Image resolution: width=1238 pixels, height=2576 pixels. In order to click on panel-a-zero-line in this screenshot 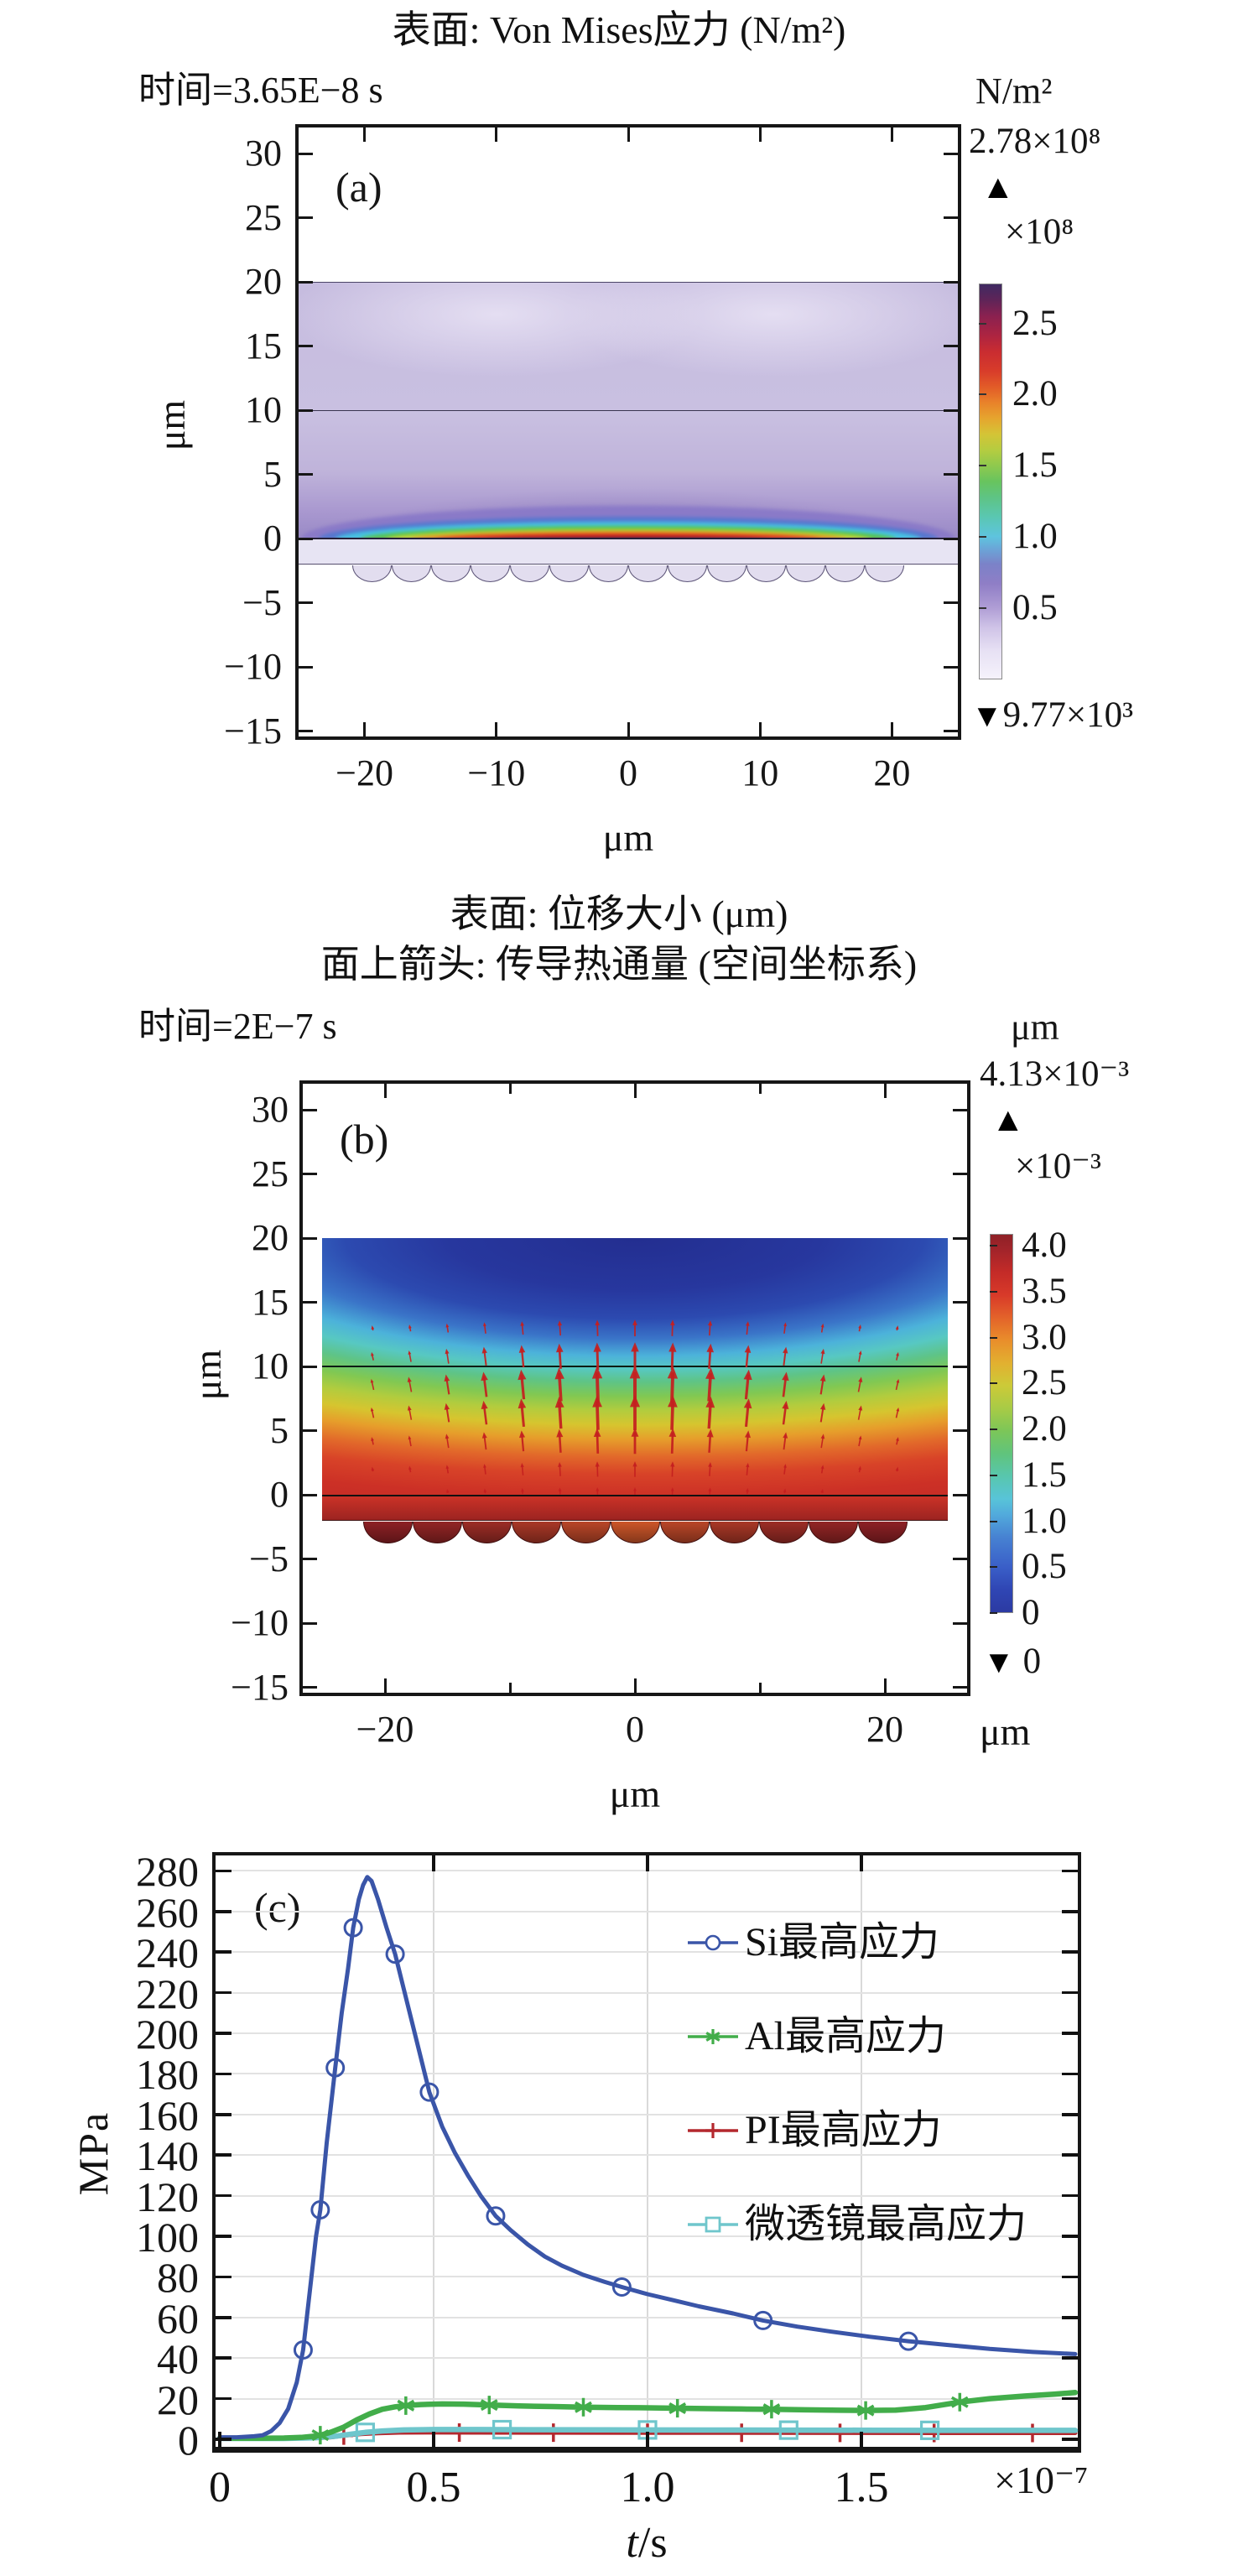, I will do `click(628, 538)`.